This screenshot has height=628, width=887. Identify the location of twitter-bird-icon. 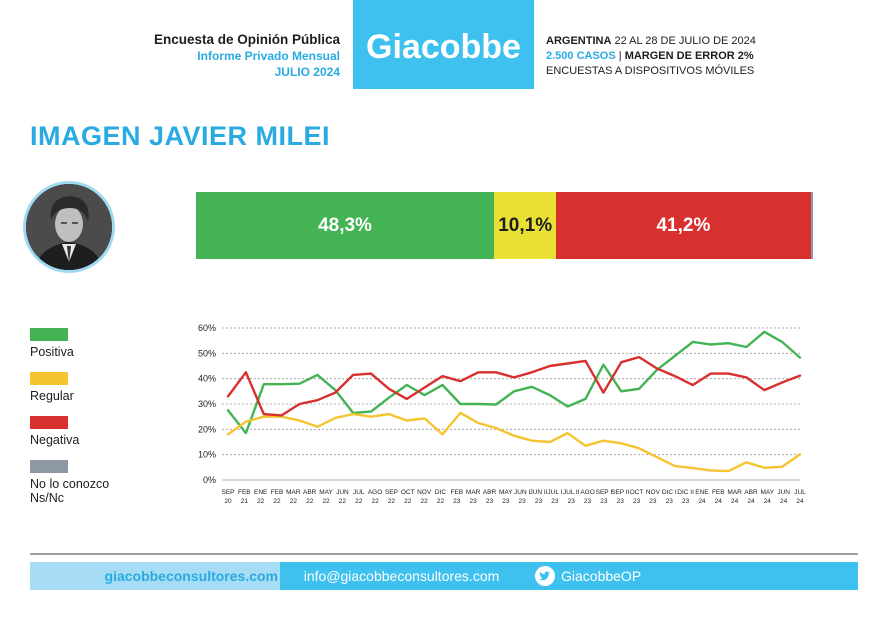
(545, 576).